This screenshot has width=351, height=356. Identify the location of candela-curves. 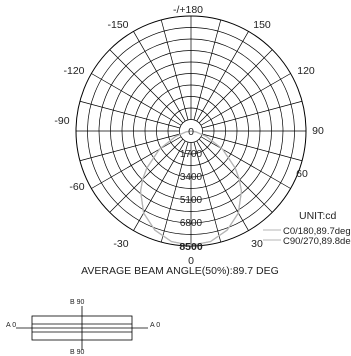
(191, 188).